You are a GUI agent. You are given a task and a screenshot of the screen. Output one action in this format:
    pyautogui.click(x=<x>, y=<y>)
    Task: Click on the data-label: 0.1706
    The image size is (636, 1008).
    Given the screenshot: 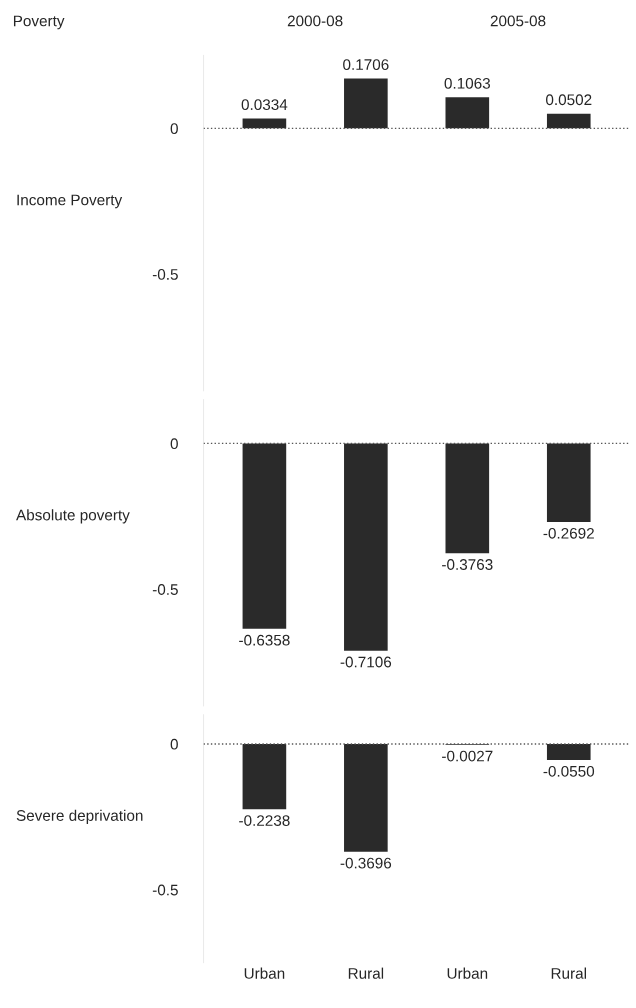 What is the action you would take?
    pyautogui.click(x=366, y=65)
    